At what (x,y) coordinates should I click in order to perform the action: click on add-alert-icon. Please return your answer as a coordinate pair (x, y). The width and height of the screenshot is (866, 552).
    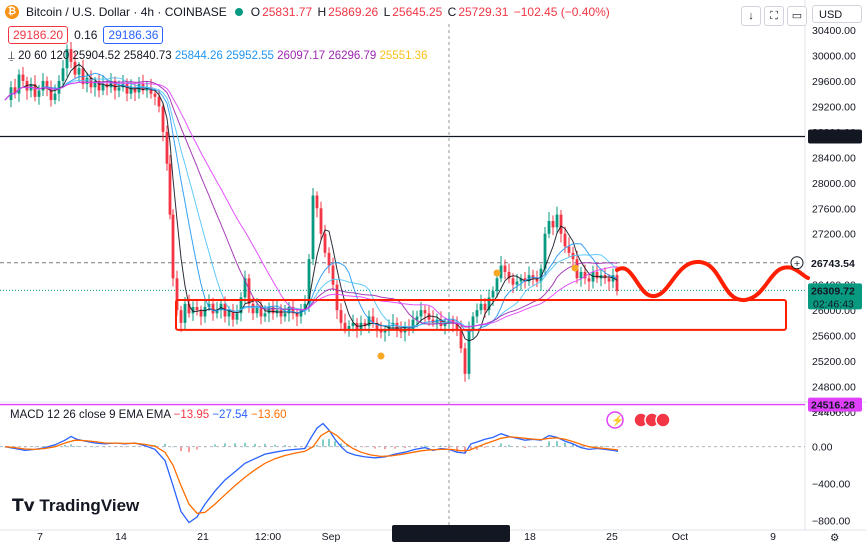
    Looking at the image, I should click on (797, 263).